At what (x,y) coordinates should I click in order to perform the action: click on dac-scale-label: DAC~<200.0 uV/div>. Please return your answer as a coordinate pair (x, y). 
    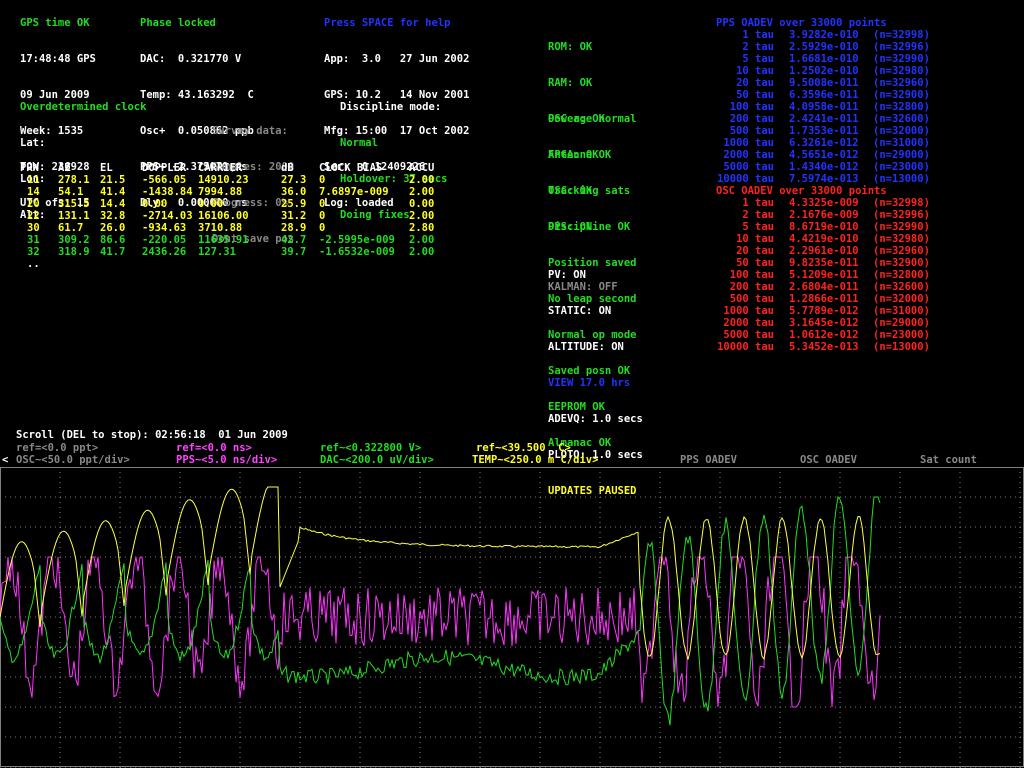
    Looking at the image, I should click on (377, 460).